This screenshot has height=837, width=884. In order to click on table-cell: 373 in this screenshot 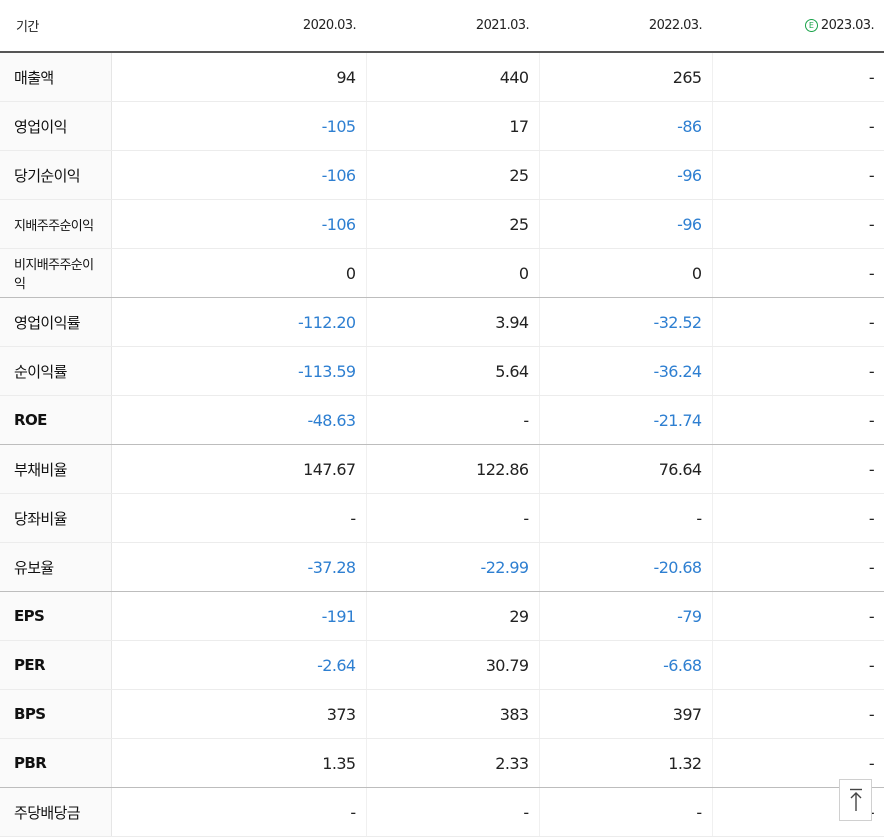, I will do `click(238, 714)`.